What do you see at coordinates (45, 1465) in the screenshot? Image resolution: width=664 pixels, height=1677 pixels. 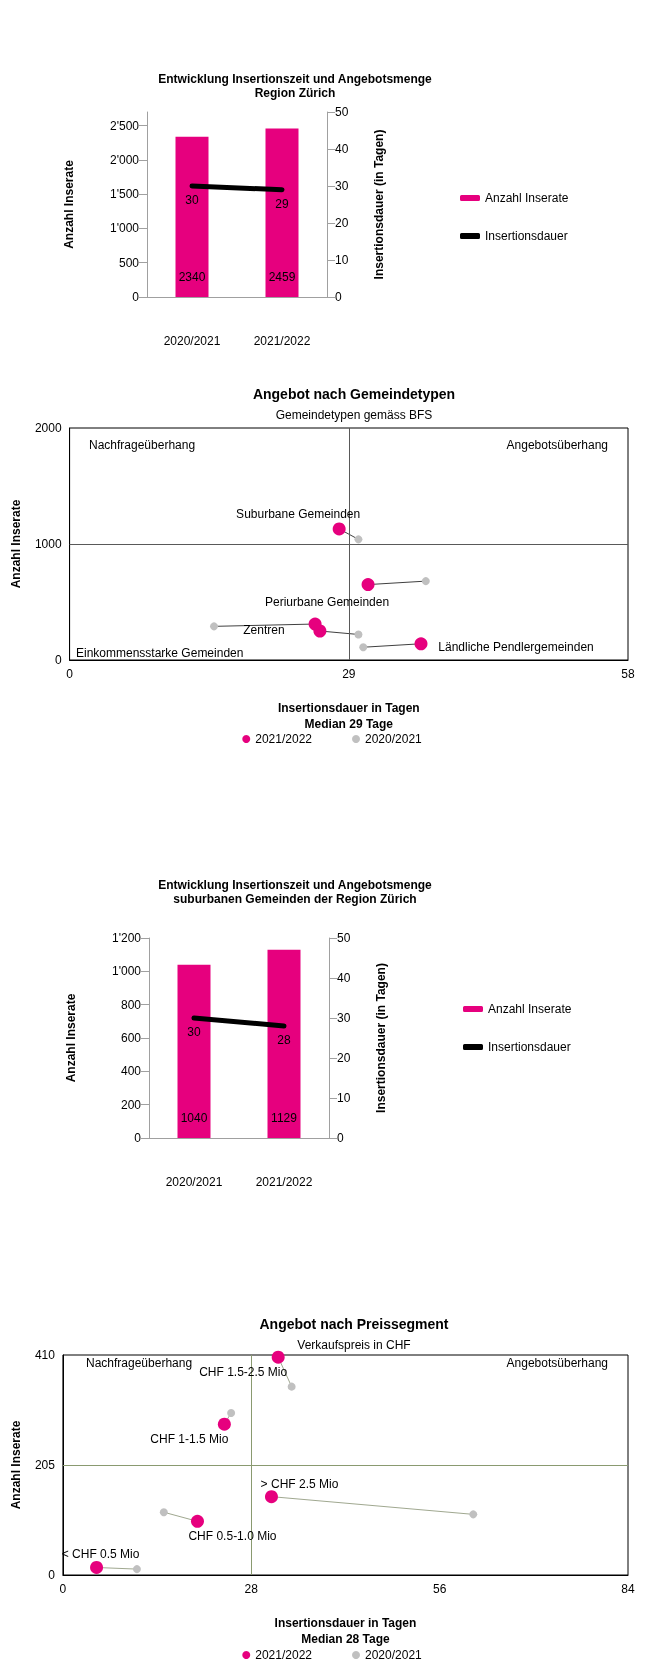 I see `y-tick-label: 205` at bounding box center [45, 1465].